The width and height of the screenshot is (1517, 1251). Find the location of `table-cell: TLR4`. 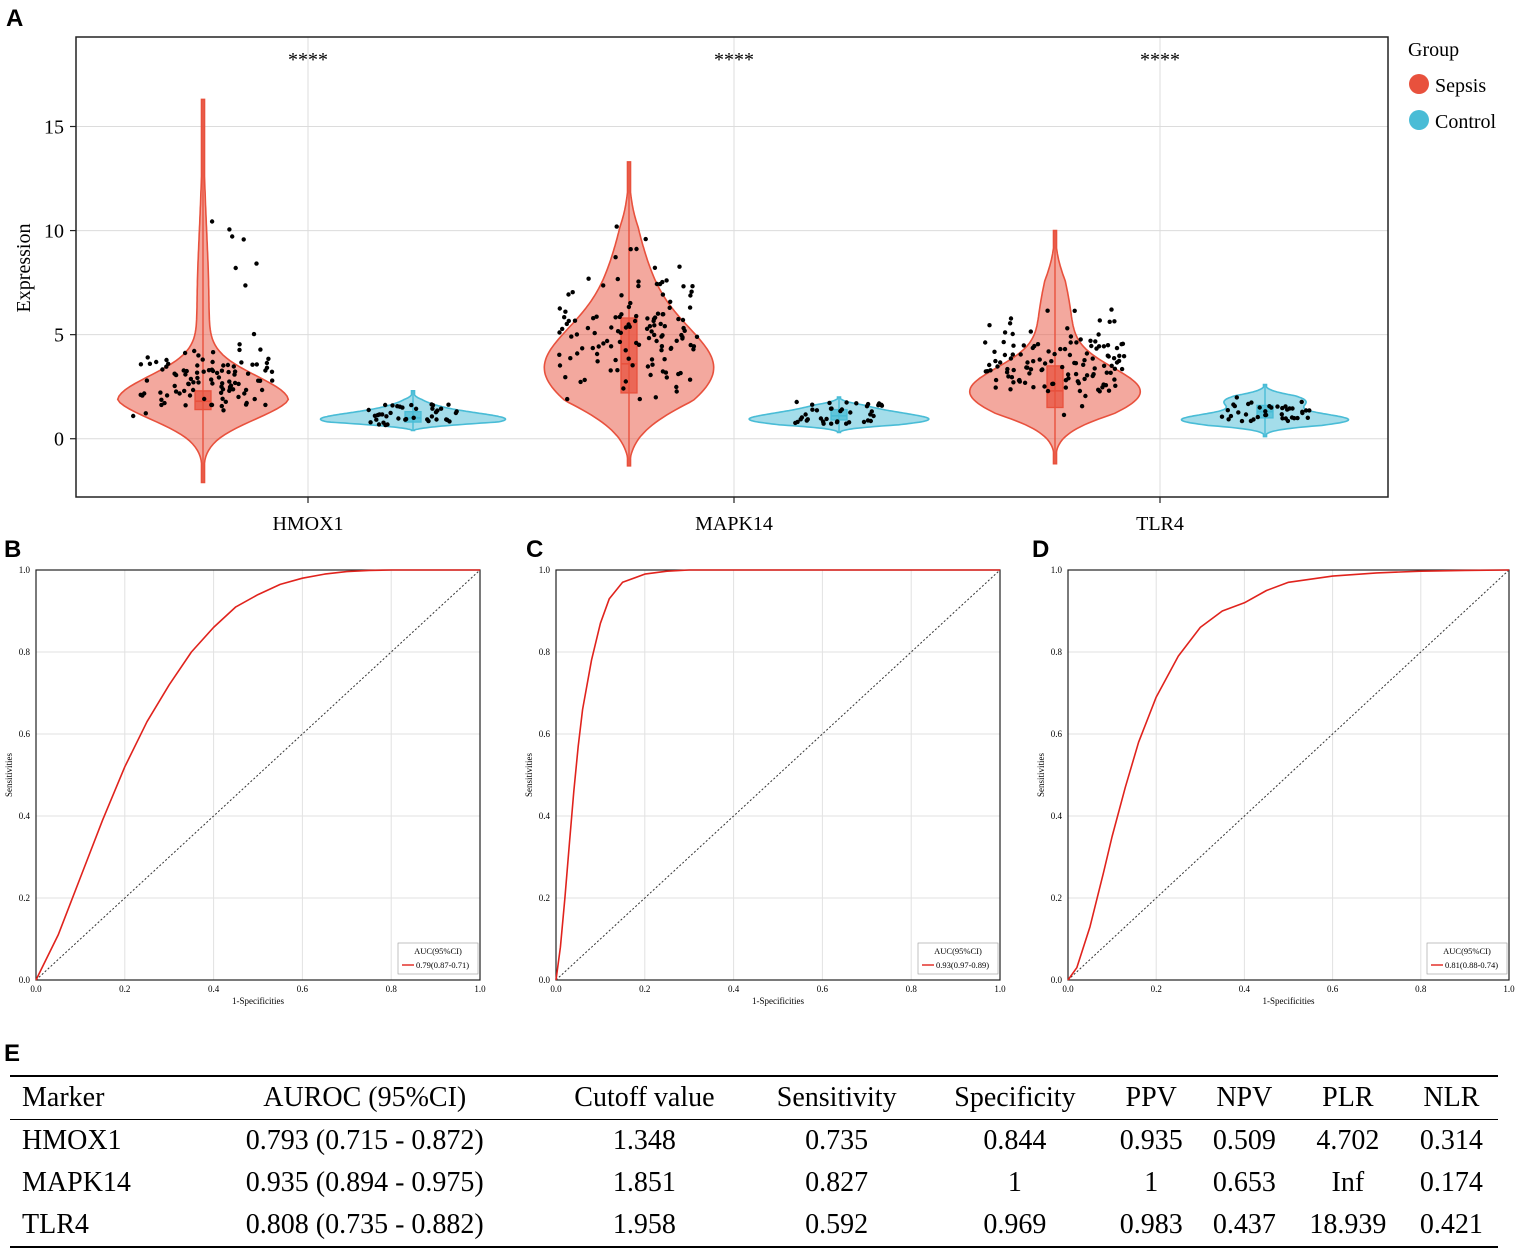

table-cell: TLR4 is located at coordinates (55, 1224).